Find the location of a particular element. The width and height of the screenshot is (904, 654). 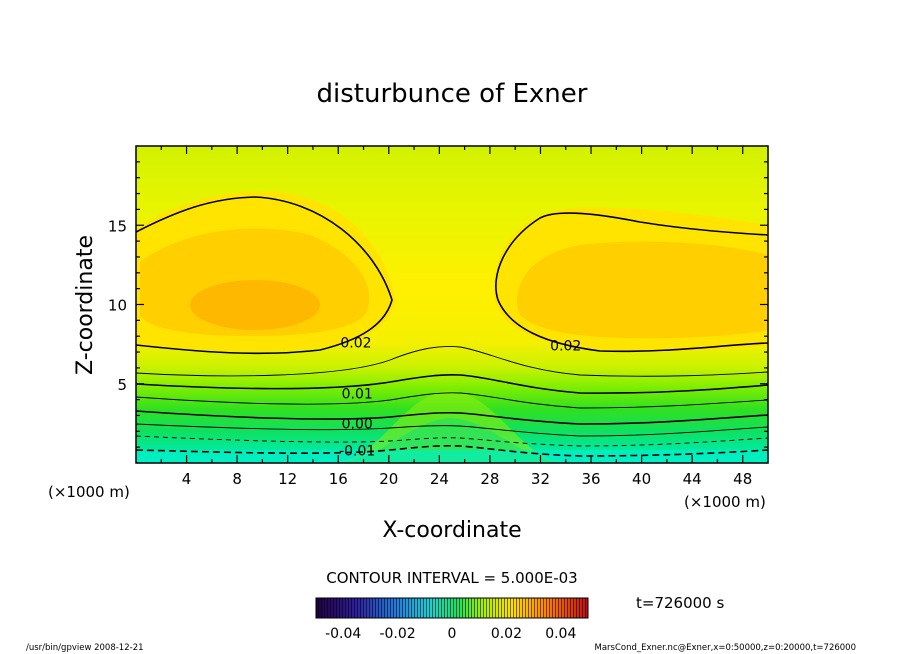

y-tick-label: 15 is located at coordinates (117, 226).